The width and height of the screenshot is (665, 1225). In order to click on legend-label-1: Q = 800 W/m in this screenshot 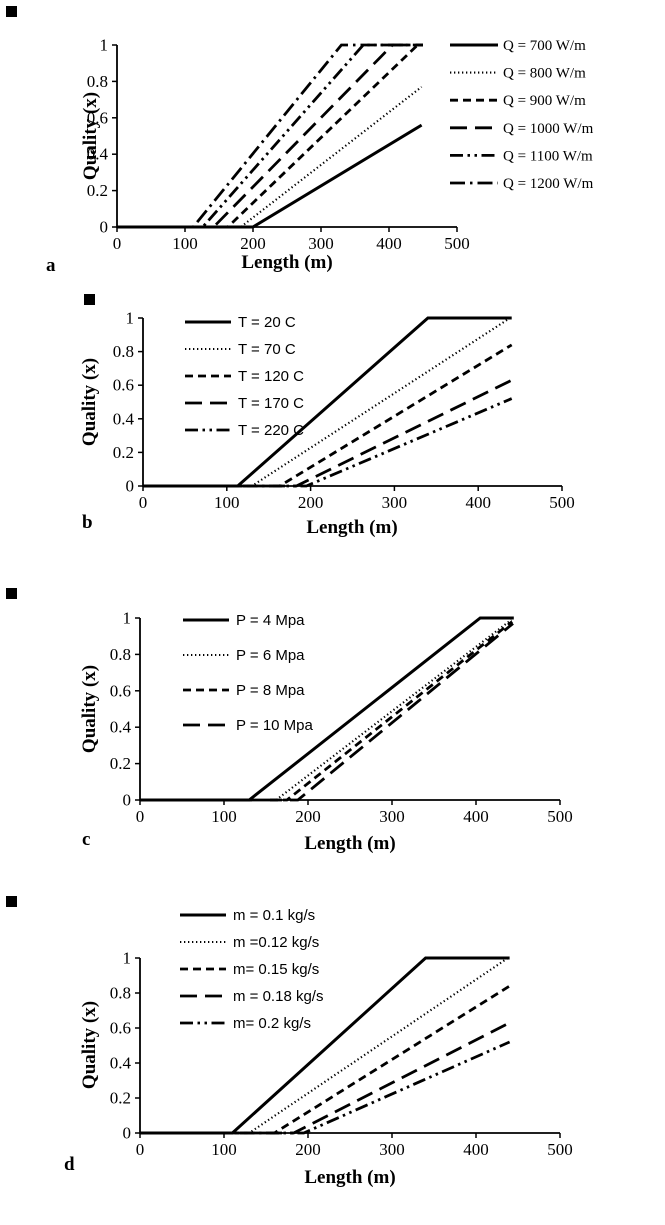, I will do `click(544, 74)`.